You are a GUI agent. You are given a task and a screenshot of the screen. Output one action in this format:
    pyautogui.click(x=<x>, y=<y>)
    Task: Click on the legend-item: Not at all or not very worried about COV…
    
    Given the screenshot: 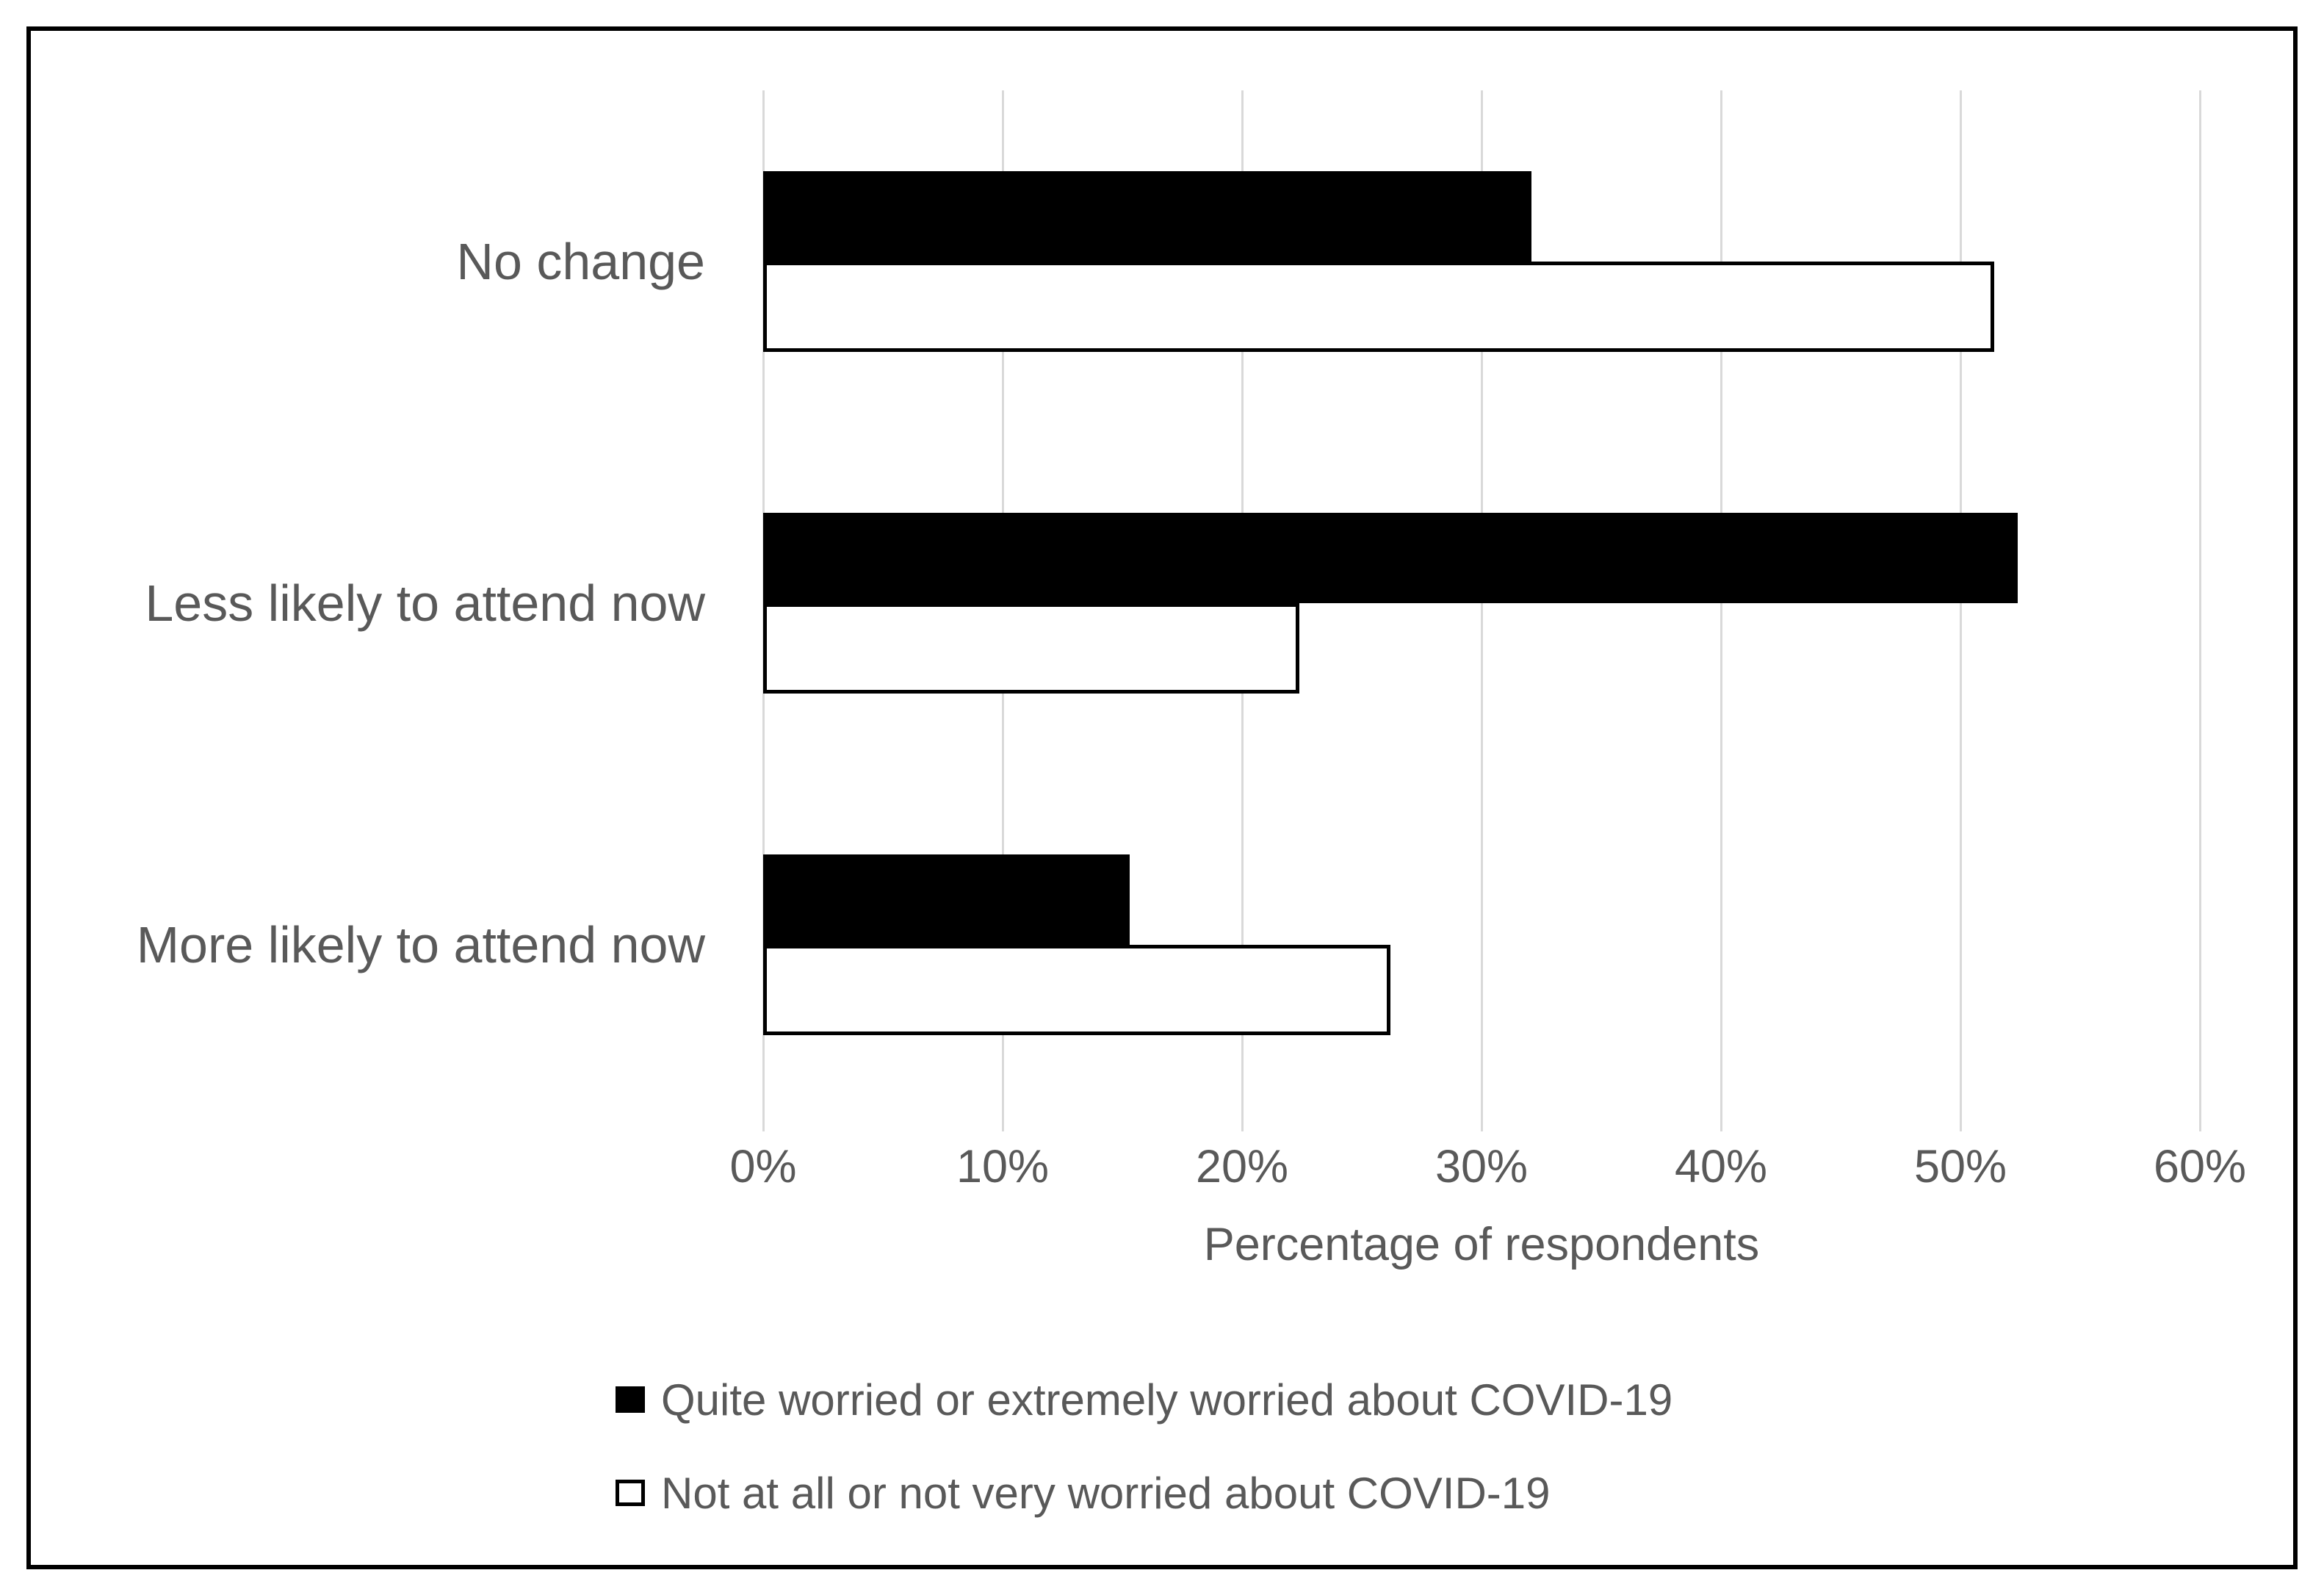 What is the action you would take?
    pyautogui.click(x=1083, y=1492)
    